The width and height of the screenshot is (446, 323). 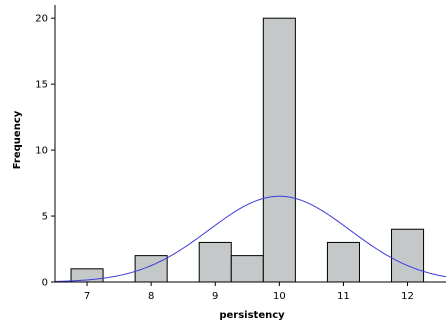 I want to click on x-axis-title: persistency, so click(x=252, y=315).